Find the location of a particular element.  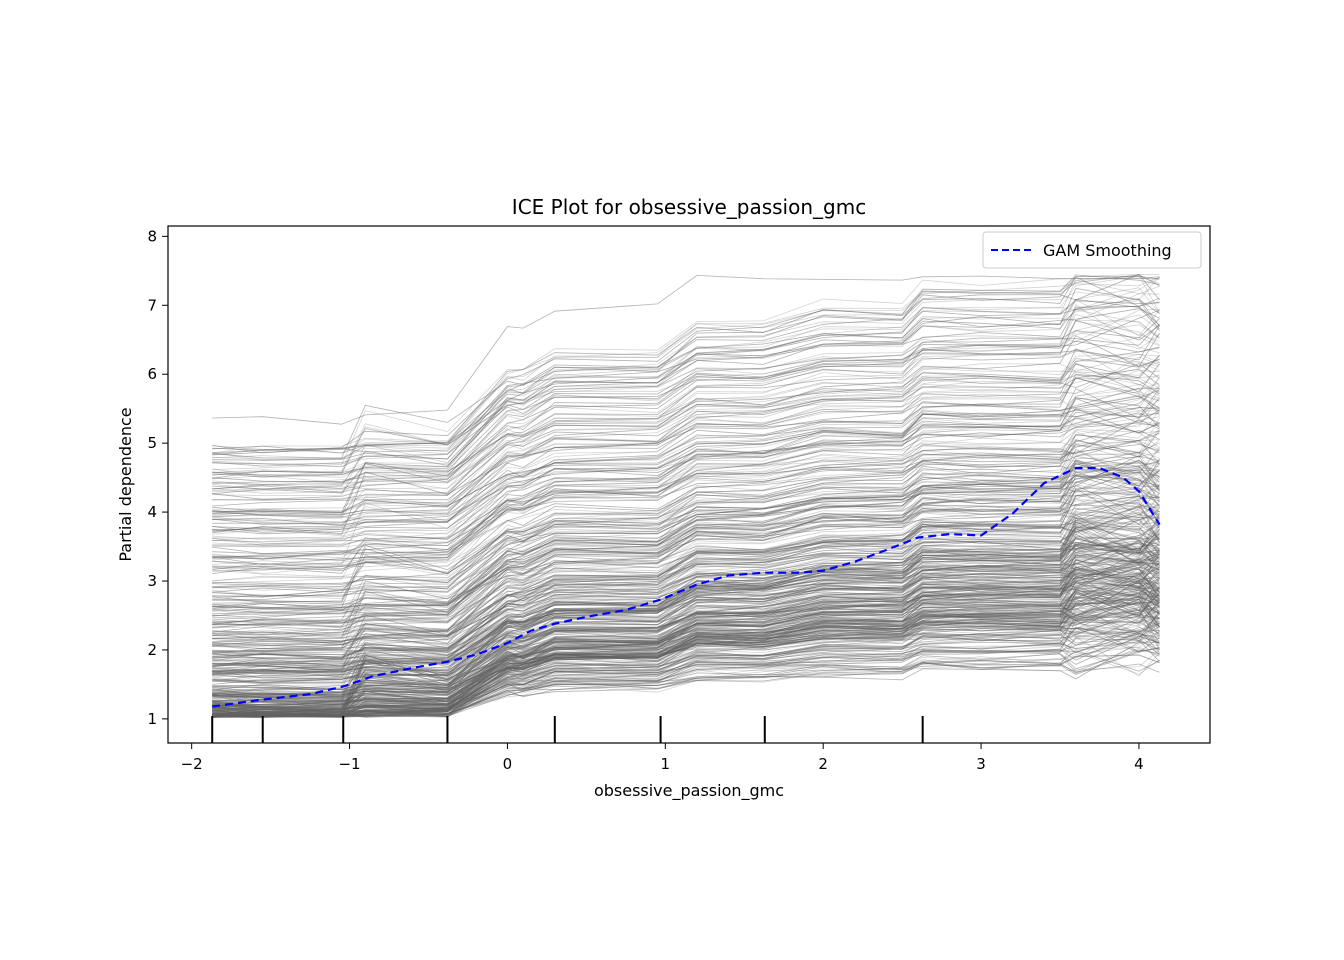

rug-marks is located at coordinates (567, 729).